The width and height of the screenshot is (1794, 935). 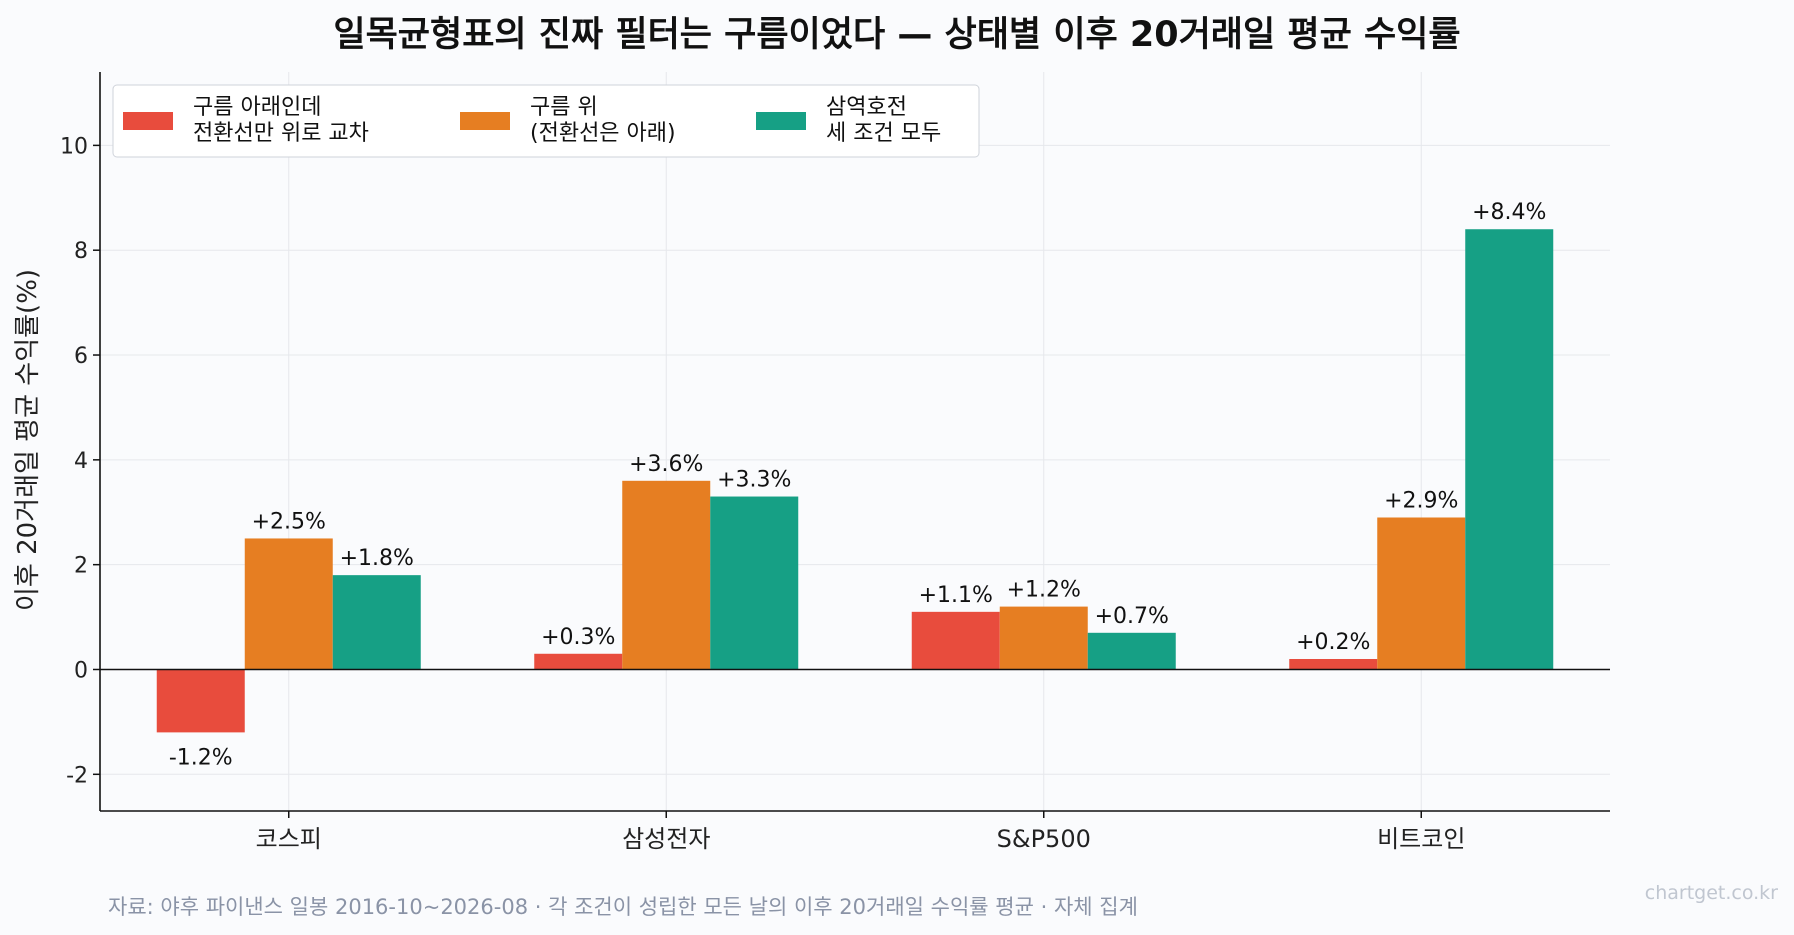 I want to click on x-tick-label: 삼성전자, so click(x=666, y=839).